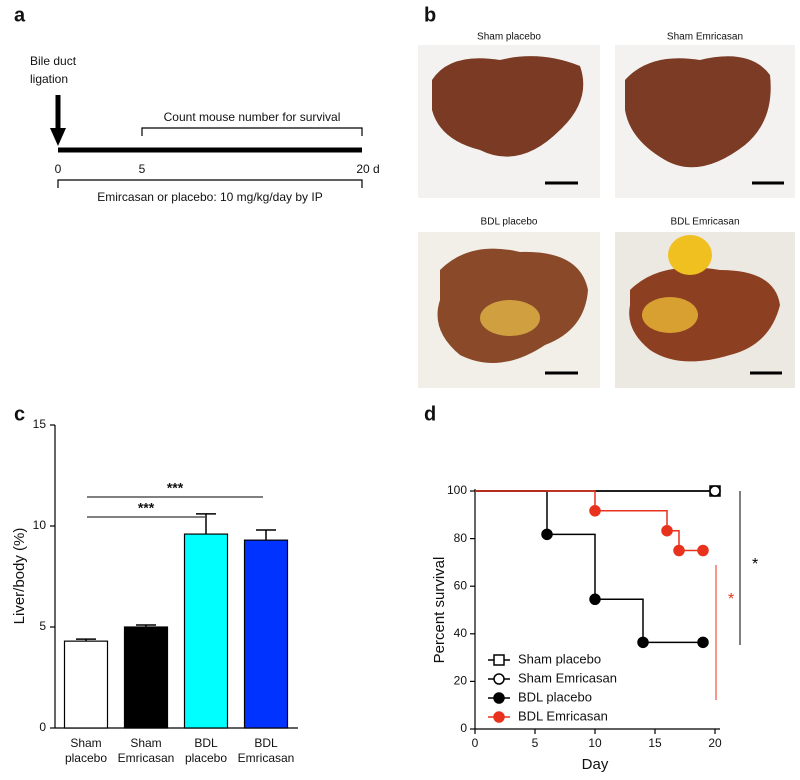 Image resolution: width=800 pixels, height=780 pixels. What do you see at coordinates (86, 750) in the screenshot?
I see `x-tick-label: Sham placebo` at bounding box center [86, 750].